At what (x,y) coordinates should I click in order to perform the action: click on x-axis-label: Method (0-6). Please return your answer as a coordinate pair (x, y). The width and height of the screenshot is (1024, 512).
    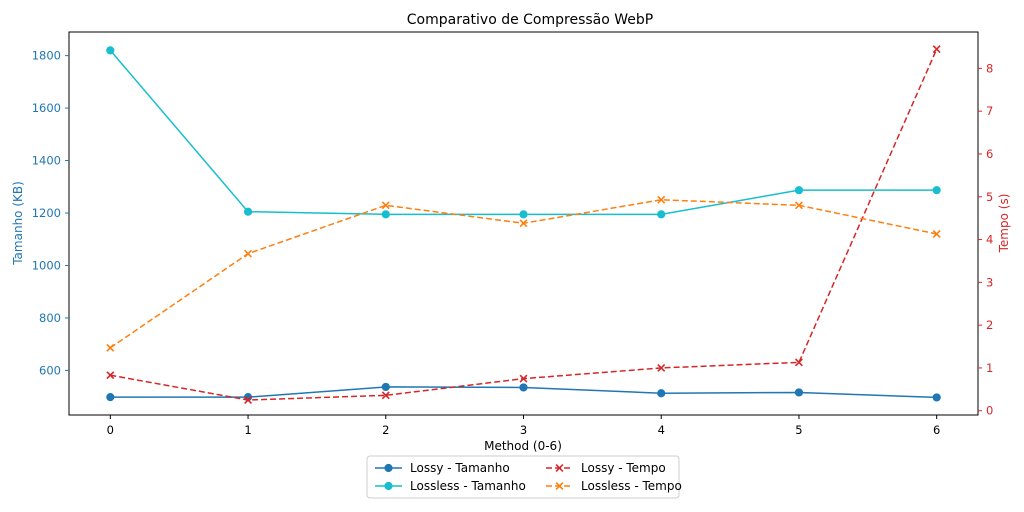
    Looking at the image, I should click on (523, 446).